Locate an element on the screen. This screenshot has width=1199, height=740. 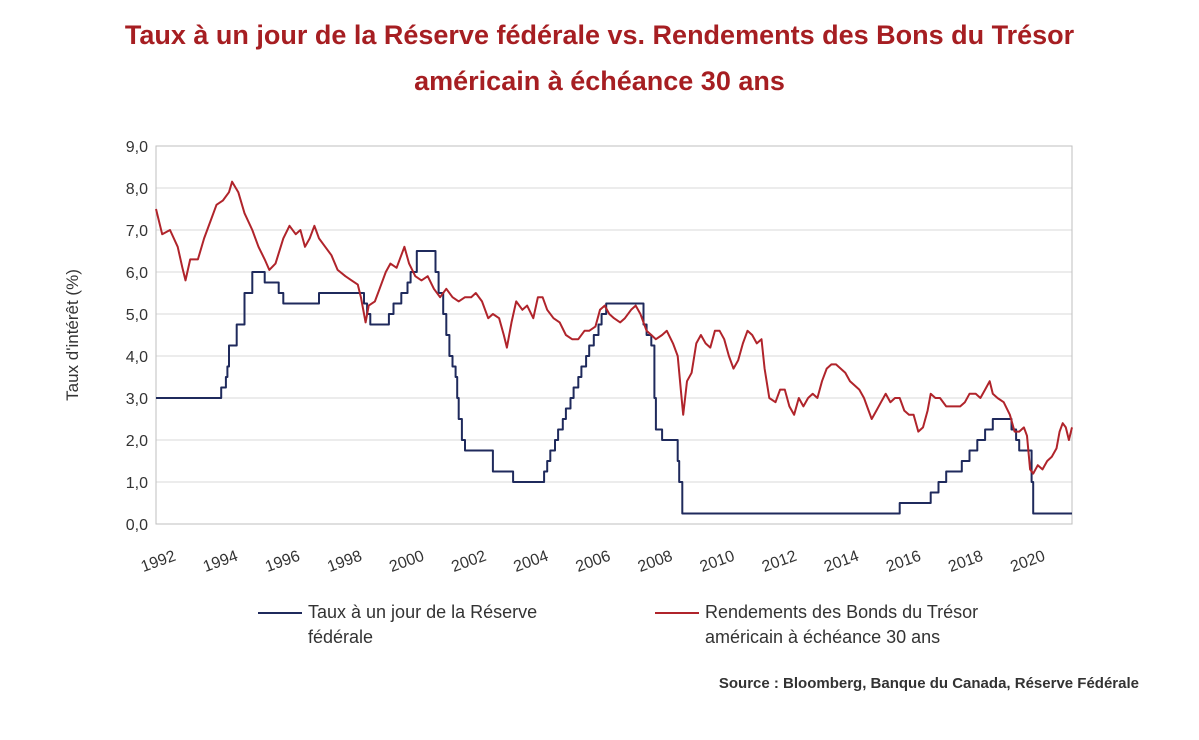
y-axis-label: Taux d'intérêt (%) is located at coordinates (72, 335).